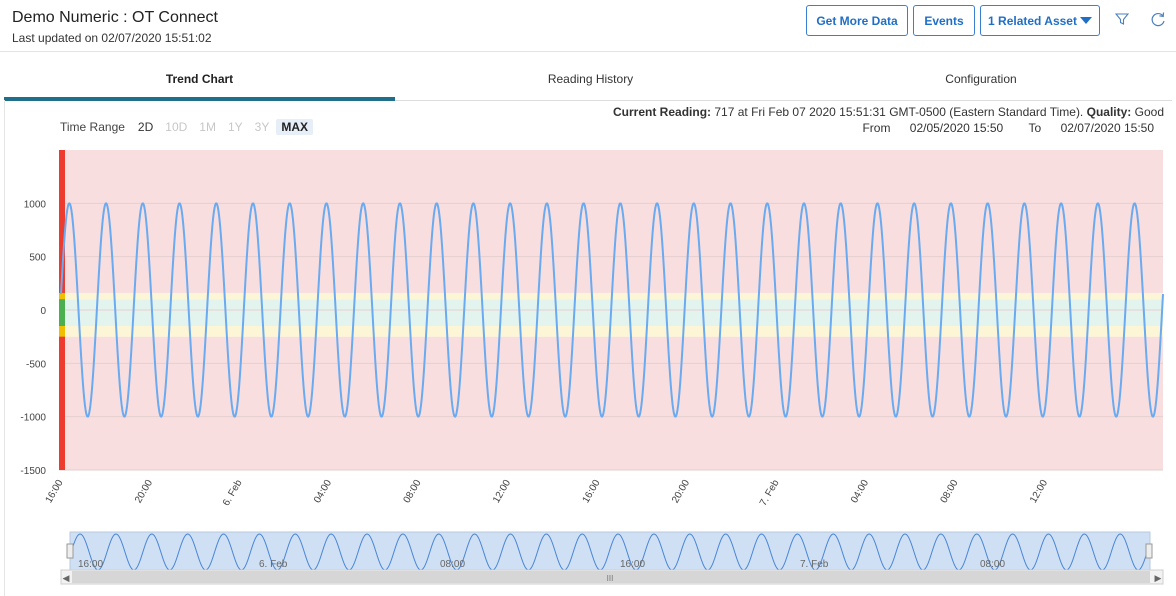 The width and height of the screenshot is (1176, 596). I want to click on y-tick-label: 0, so click(43, 311).